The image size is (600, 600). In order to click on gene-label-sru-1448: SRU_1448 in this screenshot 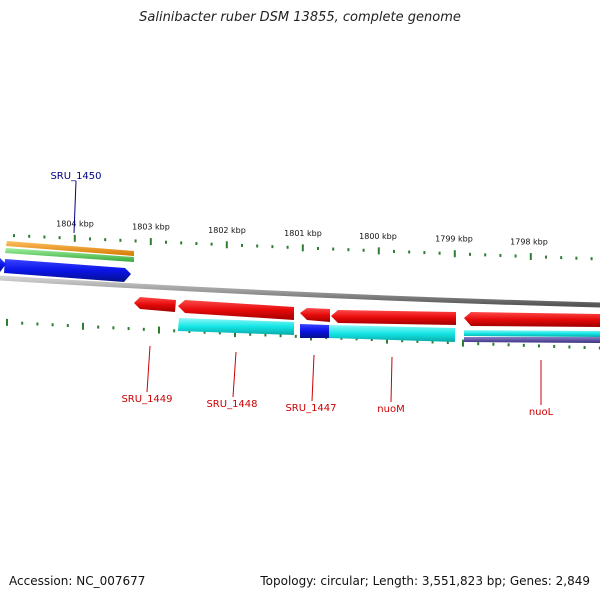, I will do `click(231, 404)`.